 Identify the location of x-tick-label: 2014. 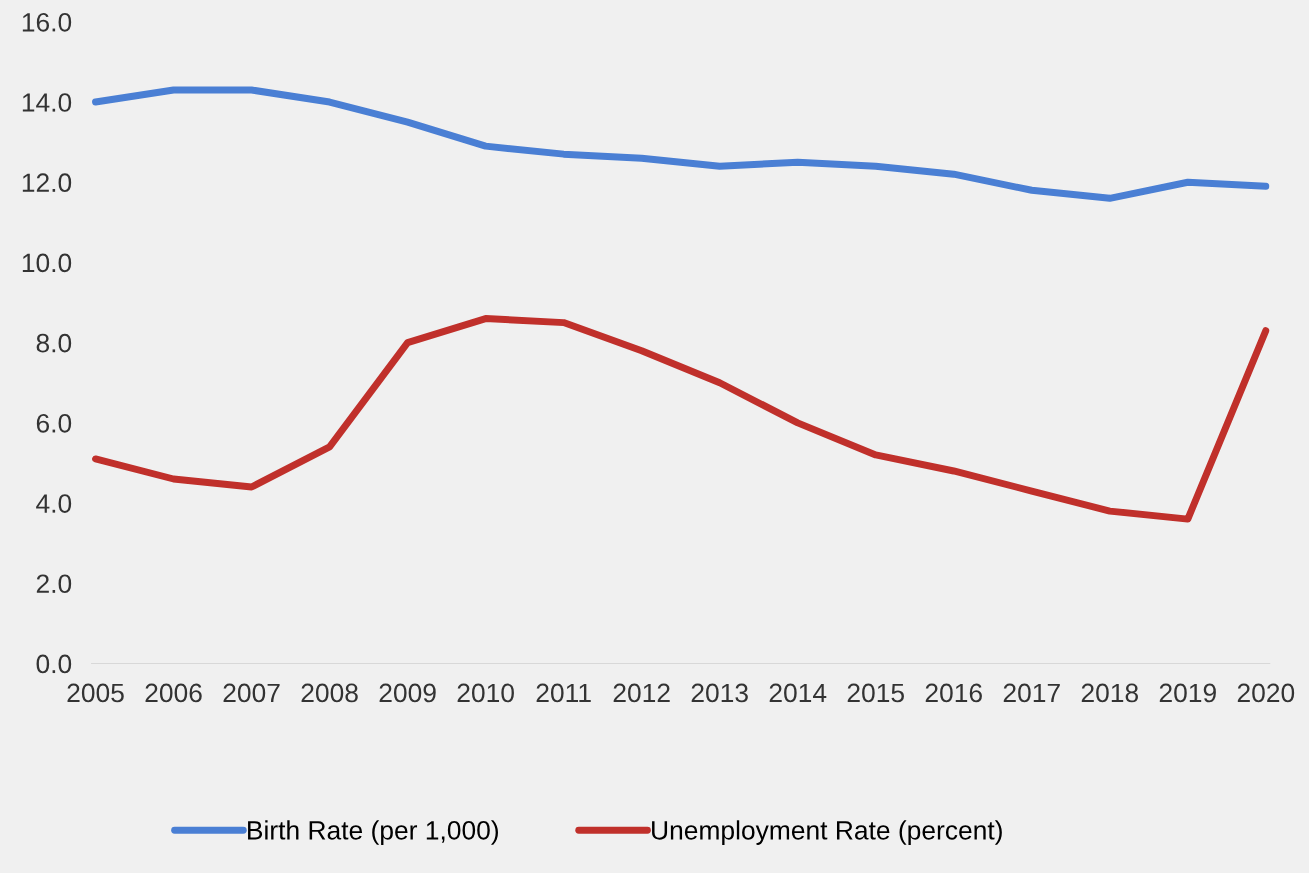
(798, 693).